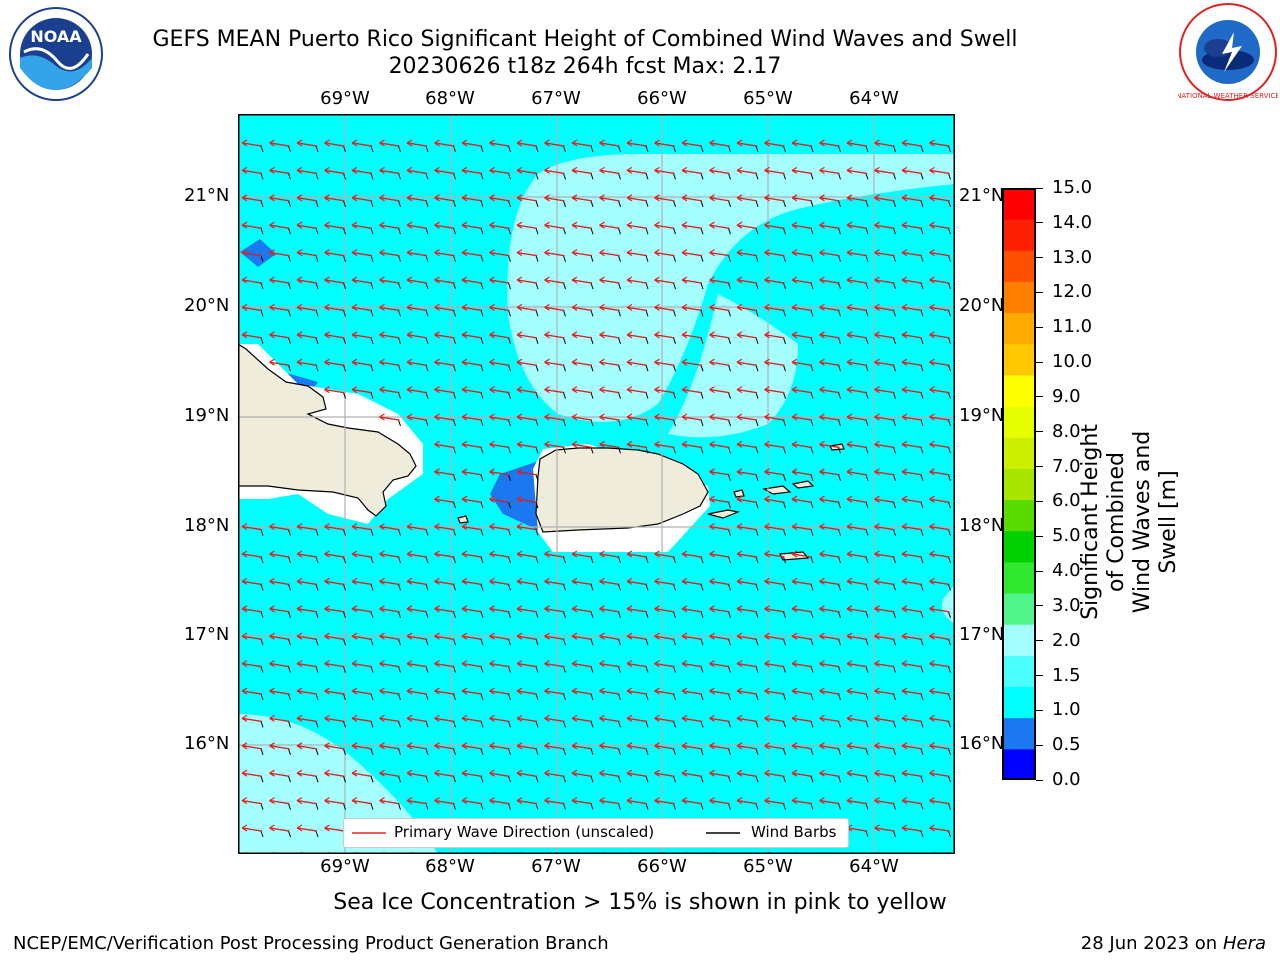 Image resolution: width=1280 pixels, height=960 pixels. What do you see at coordinates (585, 66) in the screenshot?
I see `chart-title-line2: 20230626 t18z 264h fcst Max: 2.17` at bounding box center [585, 66].